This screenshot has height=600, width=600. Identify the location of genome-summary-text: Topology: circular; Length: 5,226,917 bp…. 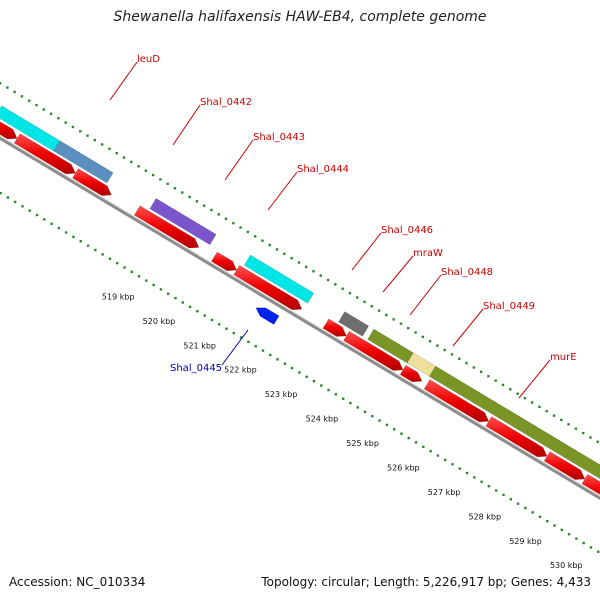
(426, 582).